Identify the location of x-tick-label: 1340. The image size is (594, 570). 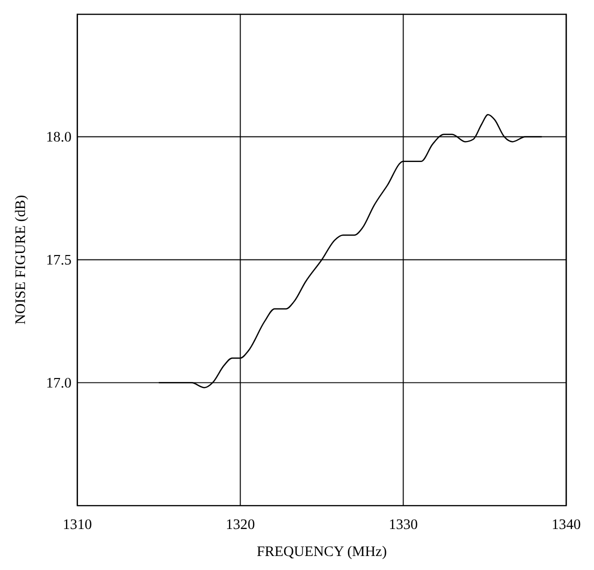
(566, 524).